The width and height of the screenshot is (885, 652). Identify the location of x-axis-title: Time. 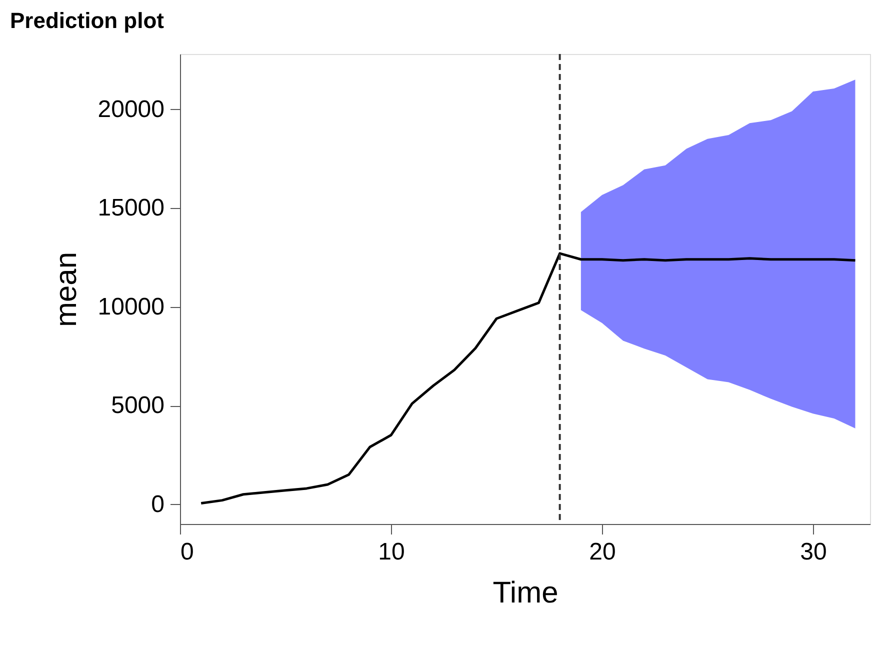
(525, 593).